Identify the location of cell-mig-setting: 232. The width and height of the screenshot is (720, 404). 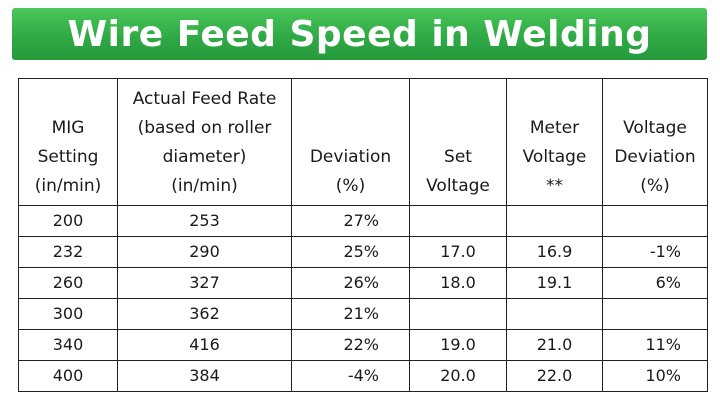
(68, 252).